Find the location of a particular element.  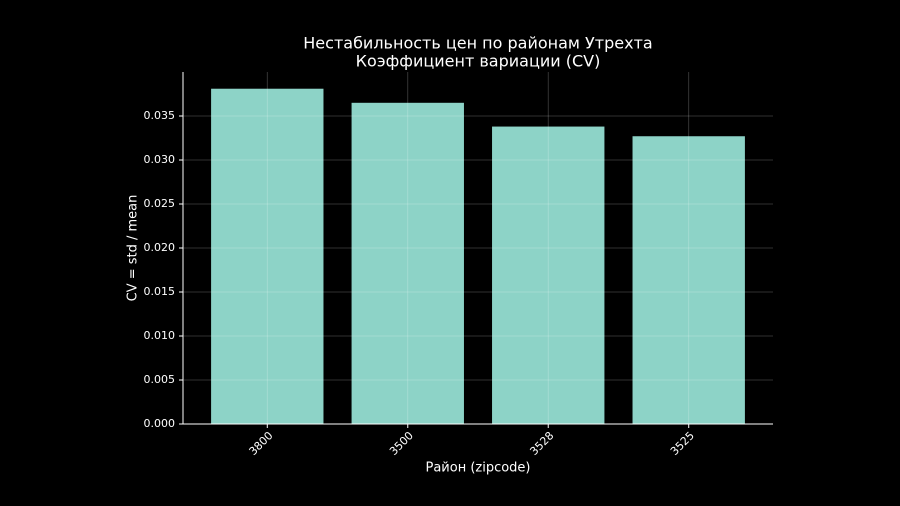

y-tick-label: 0.030 is located at coordinates (160, 159).